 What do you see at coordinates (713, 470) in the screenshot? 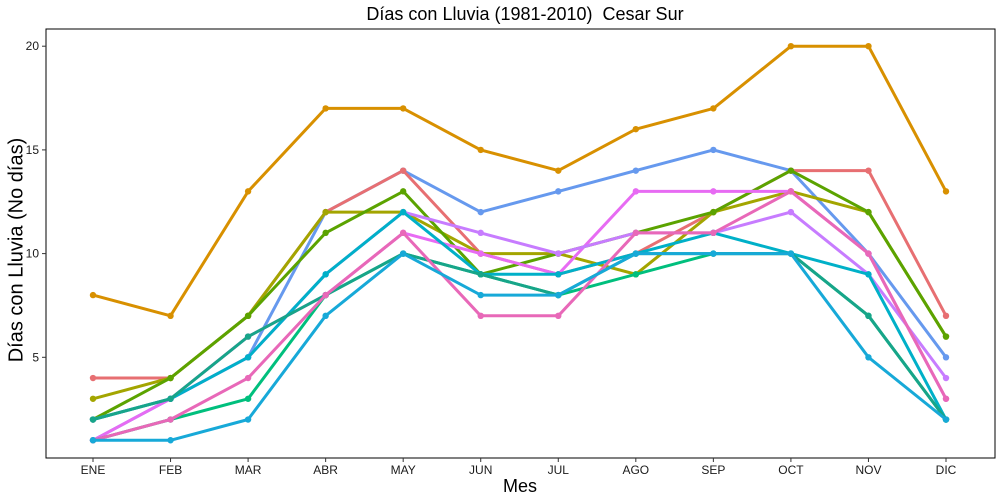
I see `x-tick-label: SEP` at bounding box center [713, 470].